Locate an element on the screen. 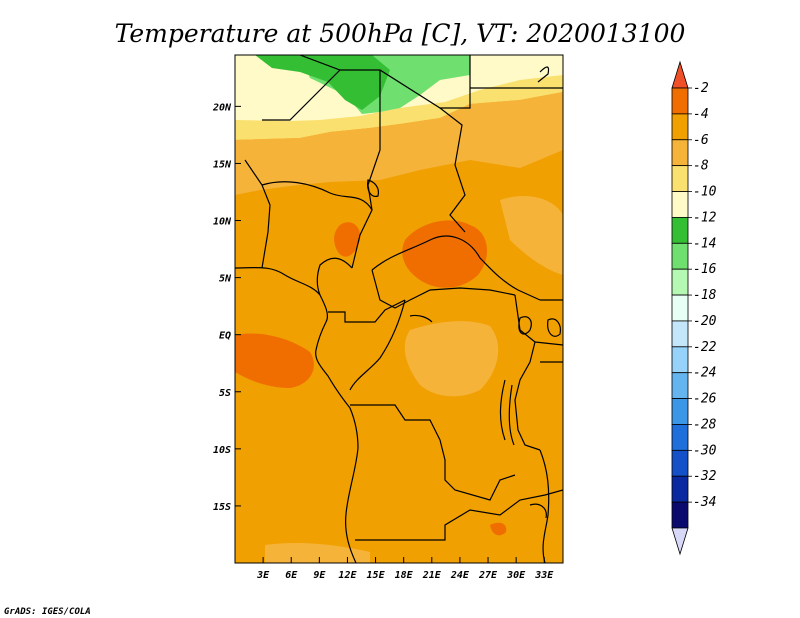 This screenshot has height=618, width=800. sinai-coast is located at coordinates (543, 74).